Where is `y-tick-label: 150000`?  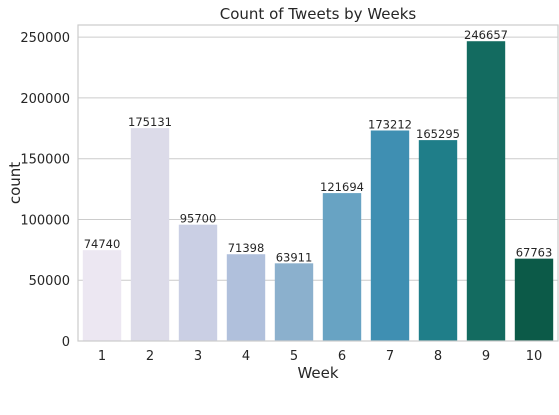
y-tick-label: 150000 is located at coordinates (45, 160).